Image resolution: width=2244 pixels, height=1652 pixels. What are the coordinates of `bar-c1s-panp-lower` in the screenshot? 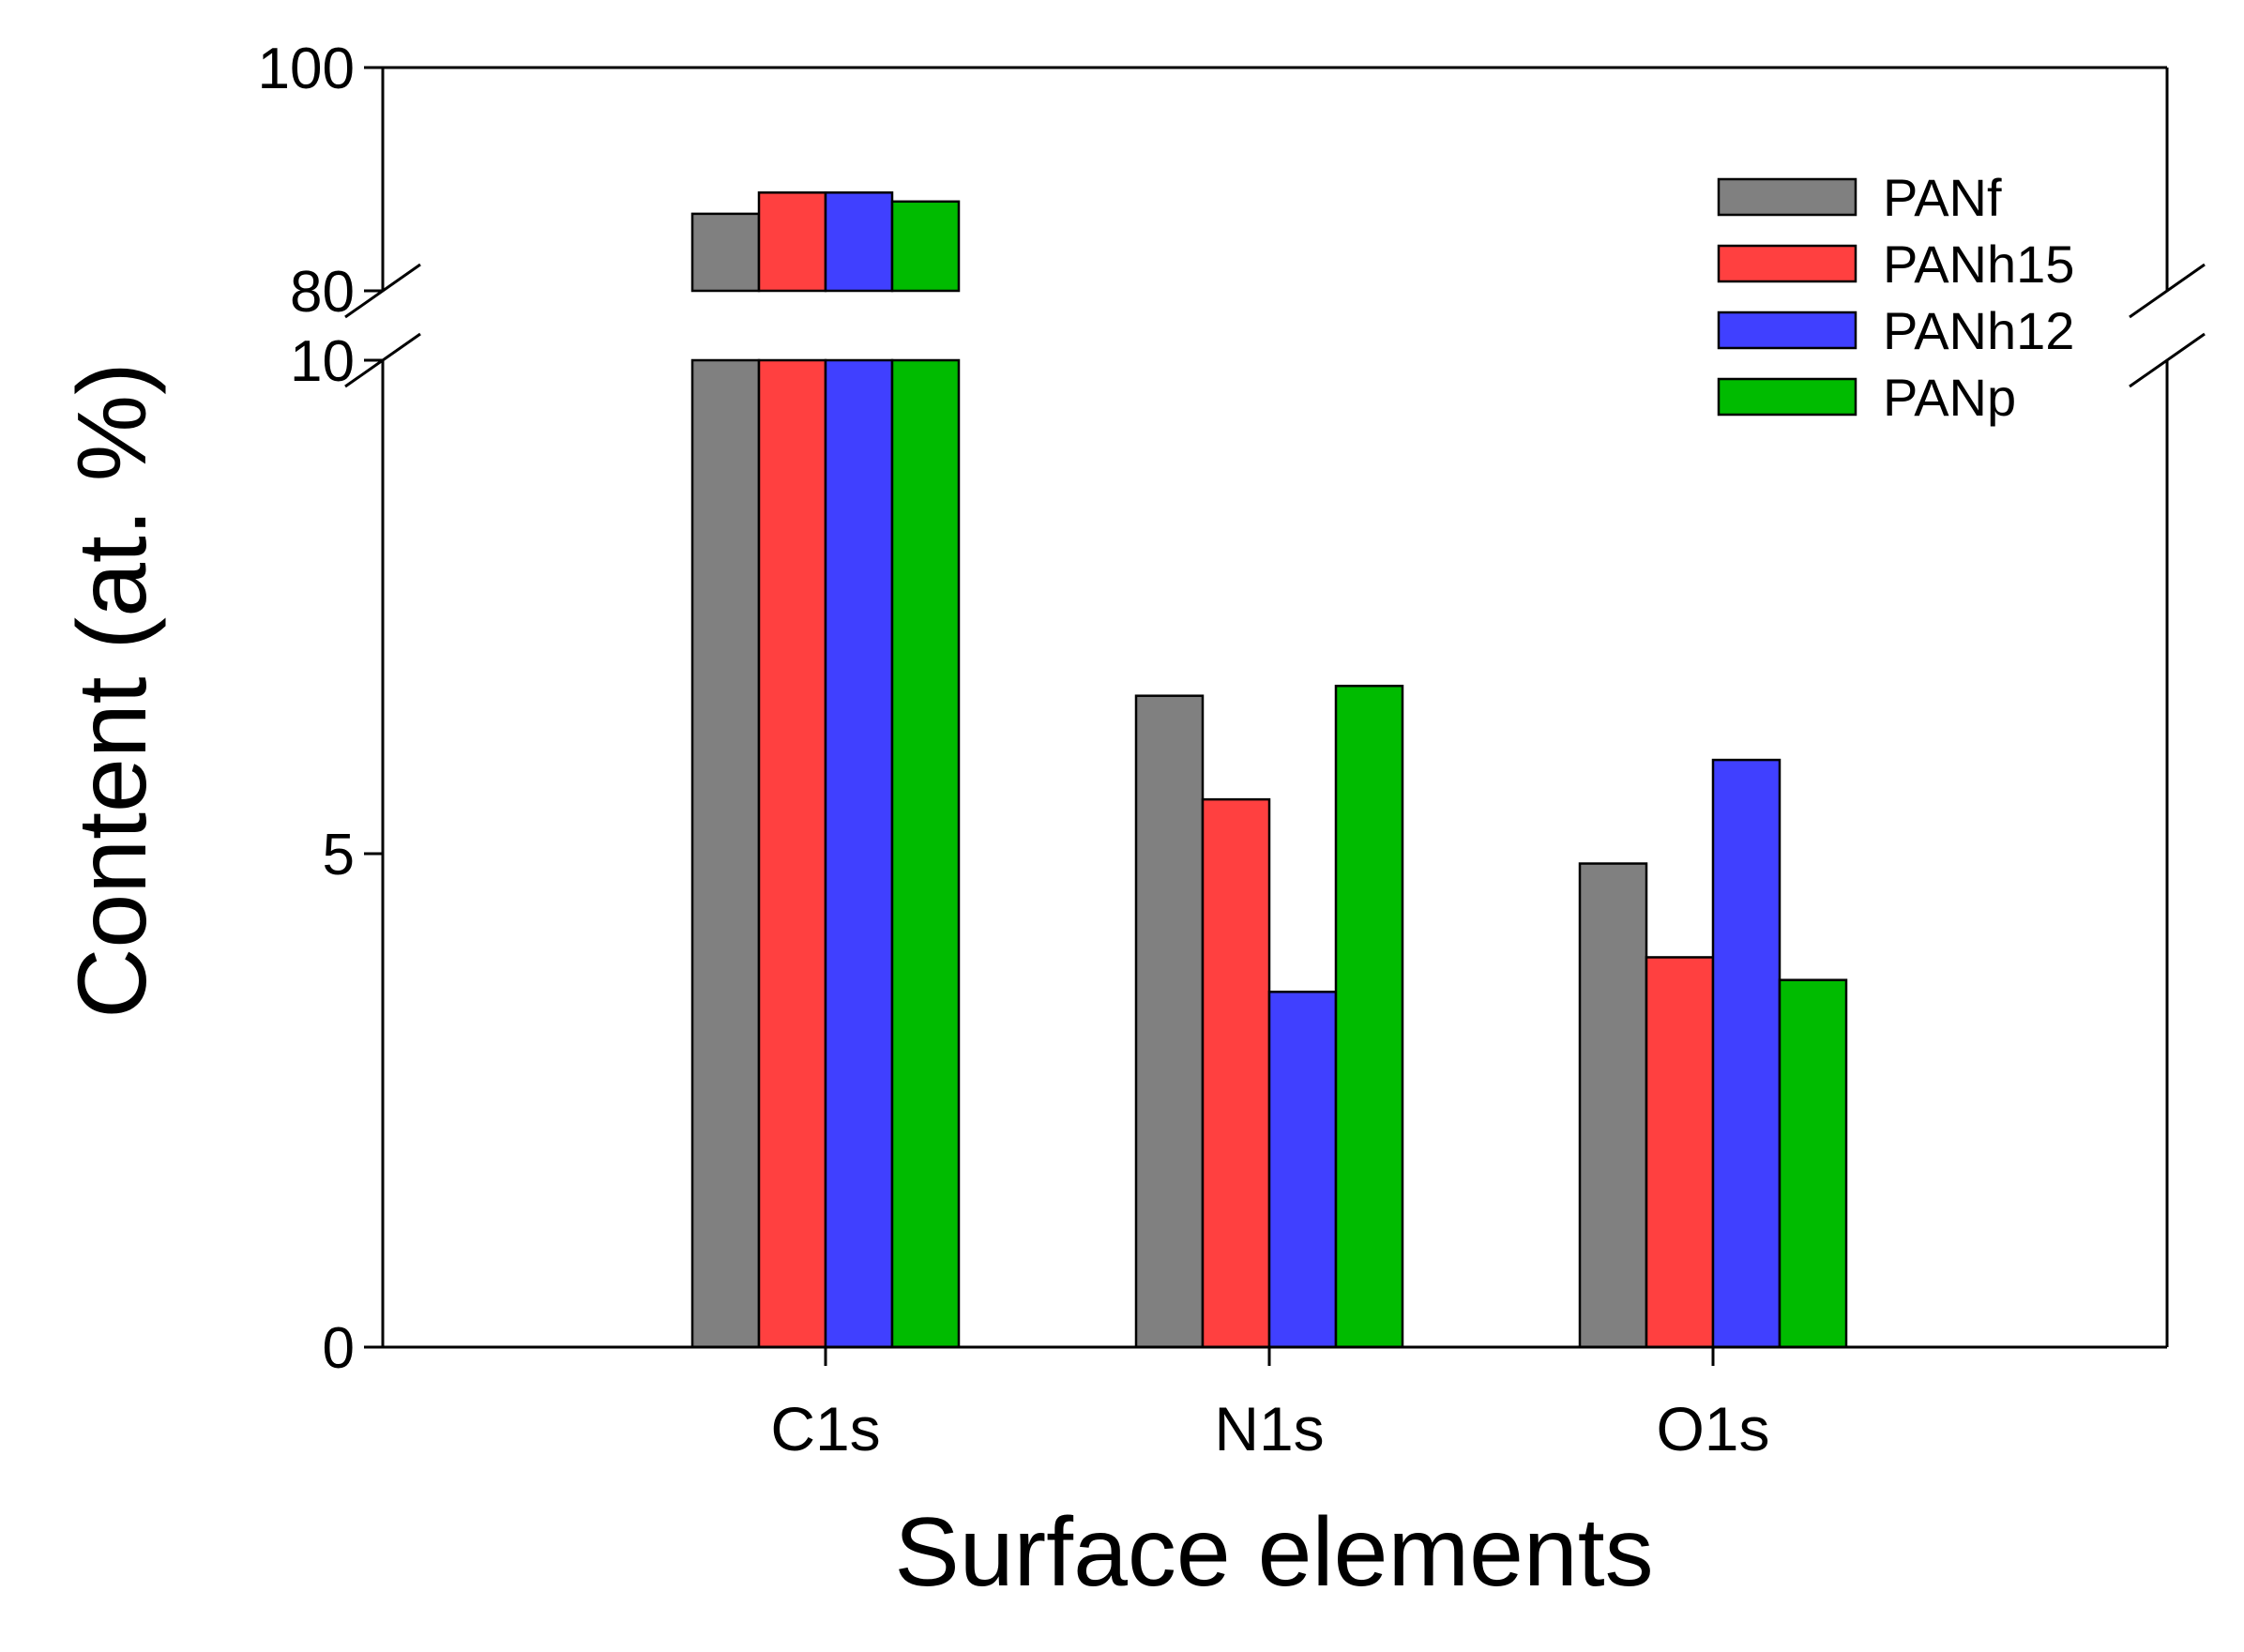 It's located at (925, 853).